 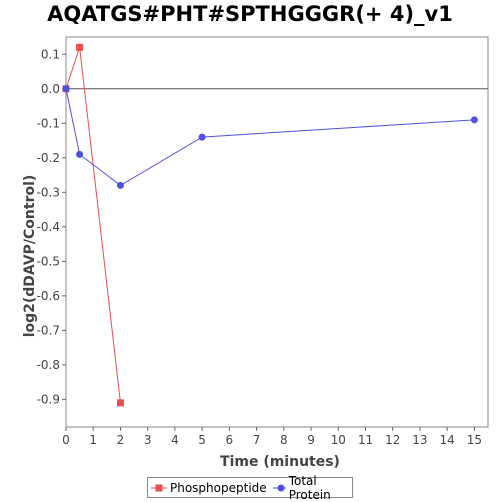 I want to click on x-tick-label: 15, so click(x=474, y=440).